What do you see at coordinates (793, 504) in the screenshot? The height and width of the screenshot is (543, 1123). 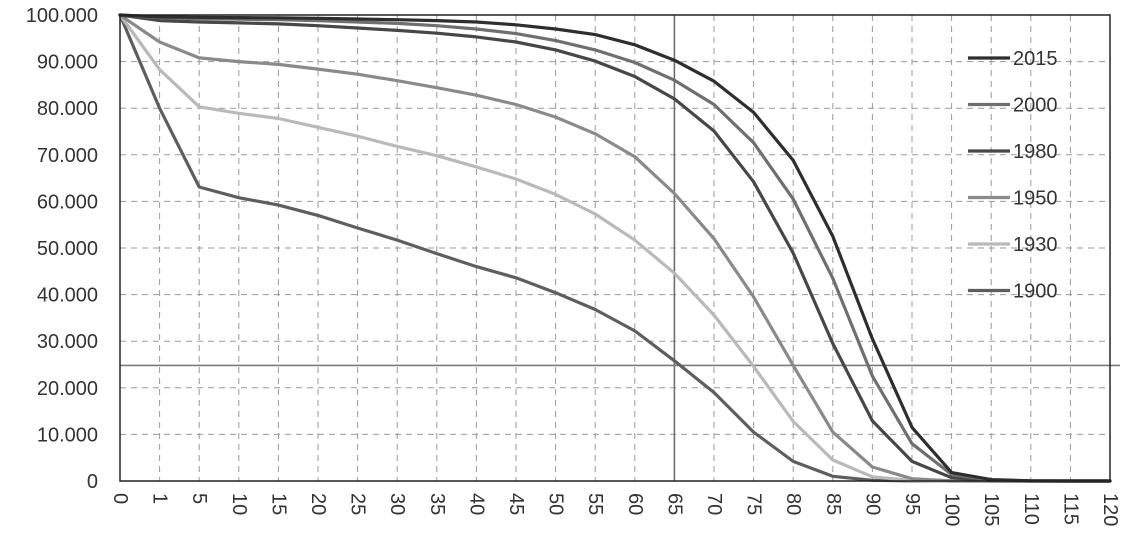 I see `x-tick-label: 80` at bounding box center [793, 504].